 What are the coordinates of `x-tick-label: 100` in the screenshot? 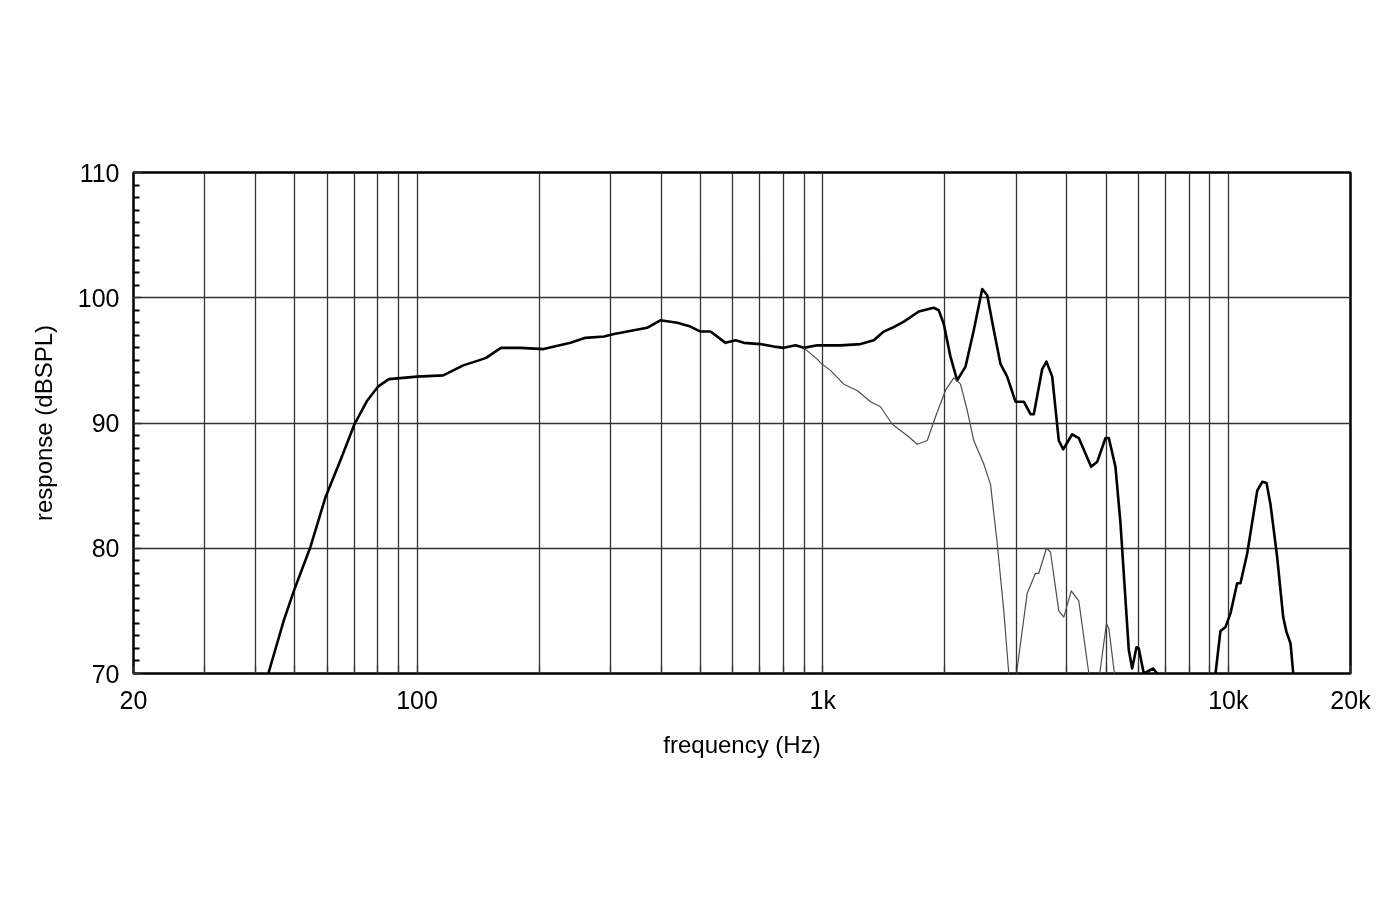 It's located at (417, 699).